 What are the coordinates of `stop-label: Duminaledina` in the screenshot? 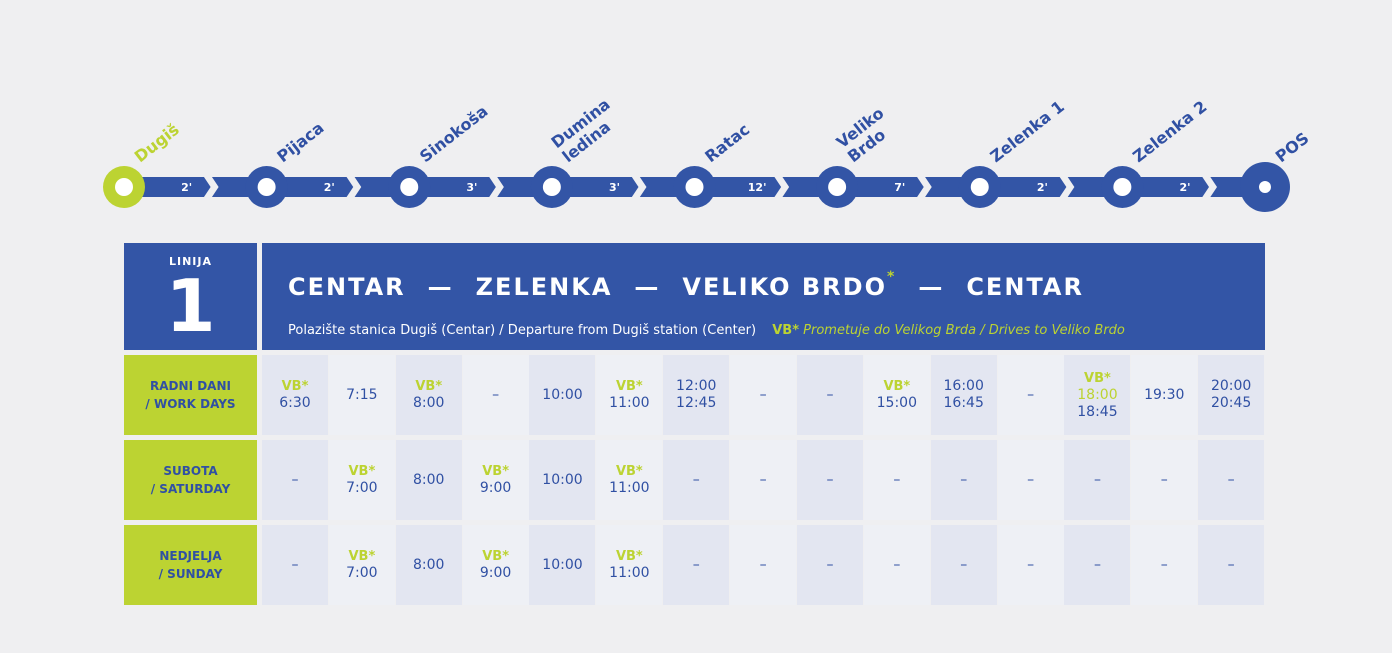 It's located at (586, 131).